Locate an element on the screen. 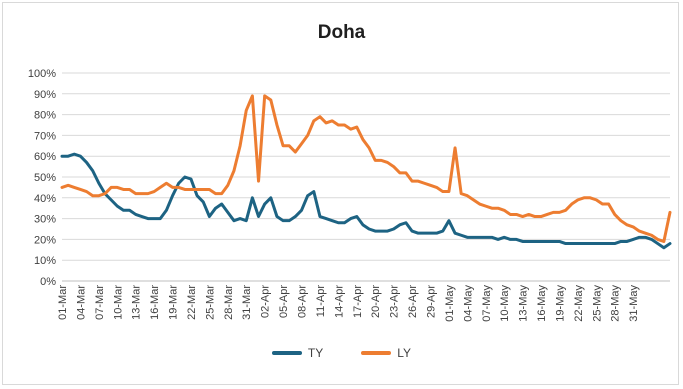  x-tick-label: 04-May is located at coordinates (468, 303).